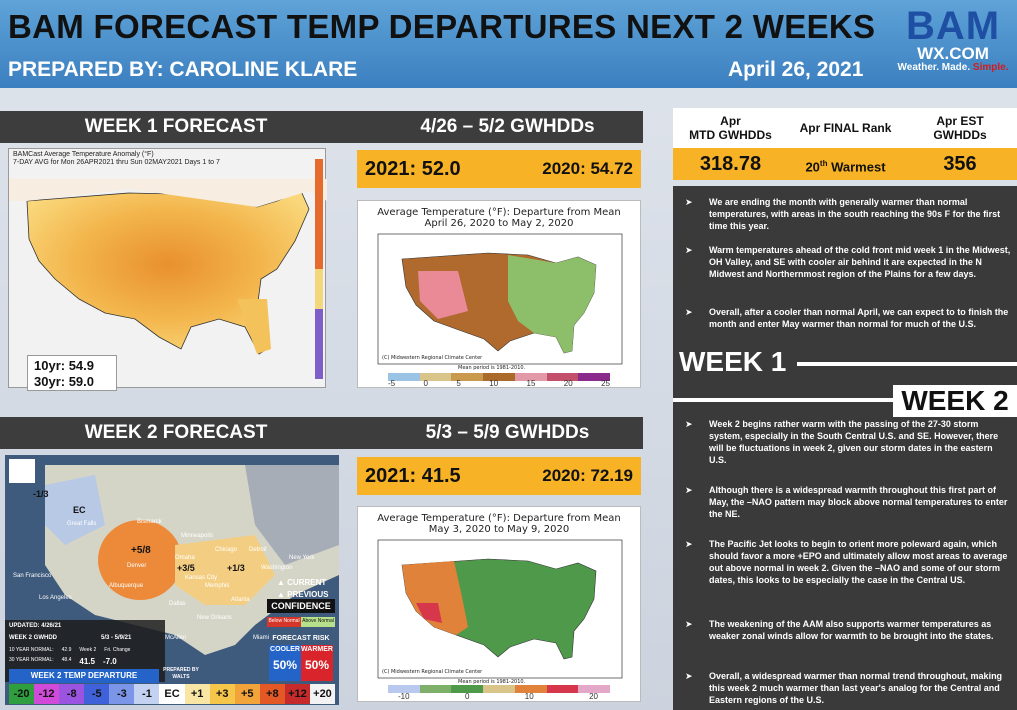  I want to click on week2-gwhdd-bar: 5/3 – 5/9 GWHDDs, so click(497, 433).